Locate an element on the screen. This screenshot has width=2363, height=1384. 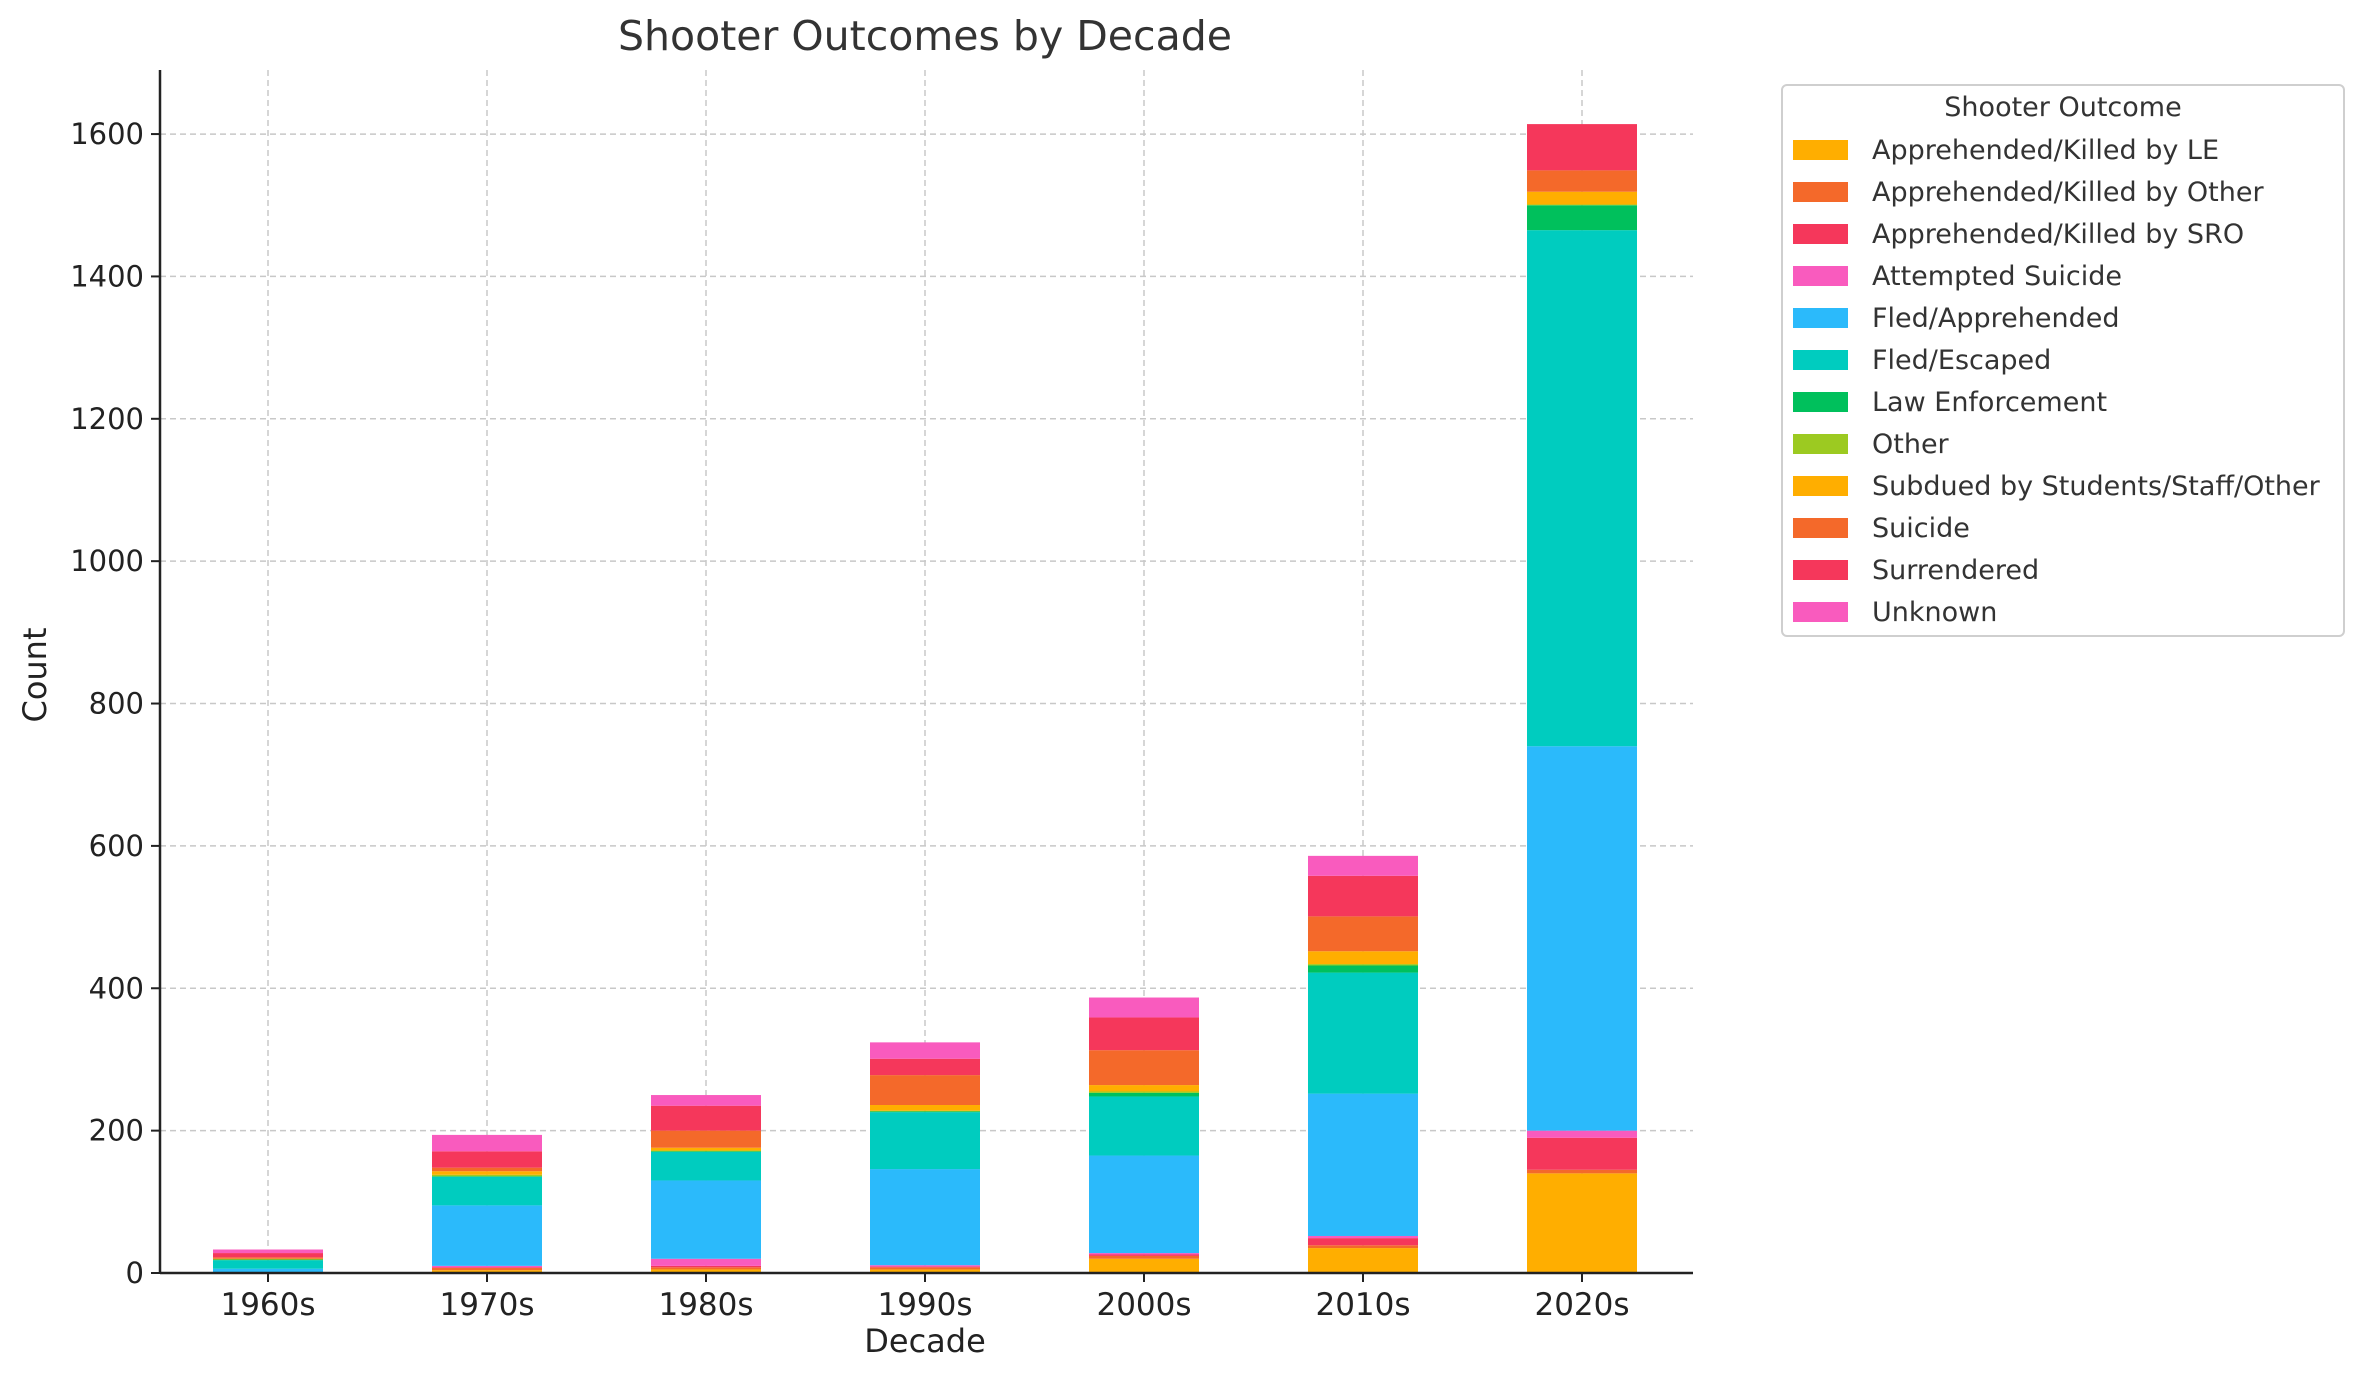
x-tick-label: 2000s is located at coordinates (1143, 1305).